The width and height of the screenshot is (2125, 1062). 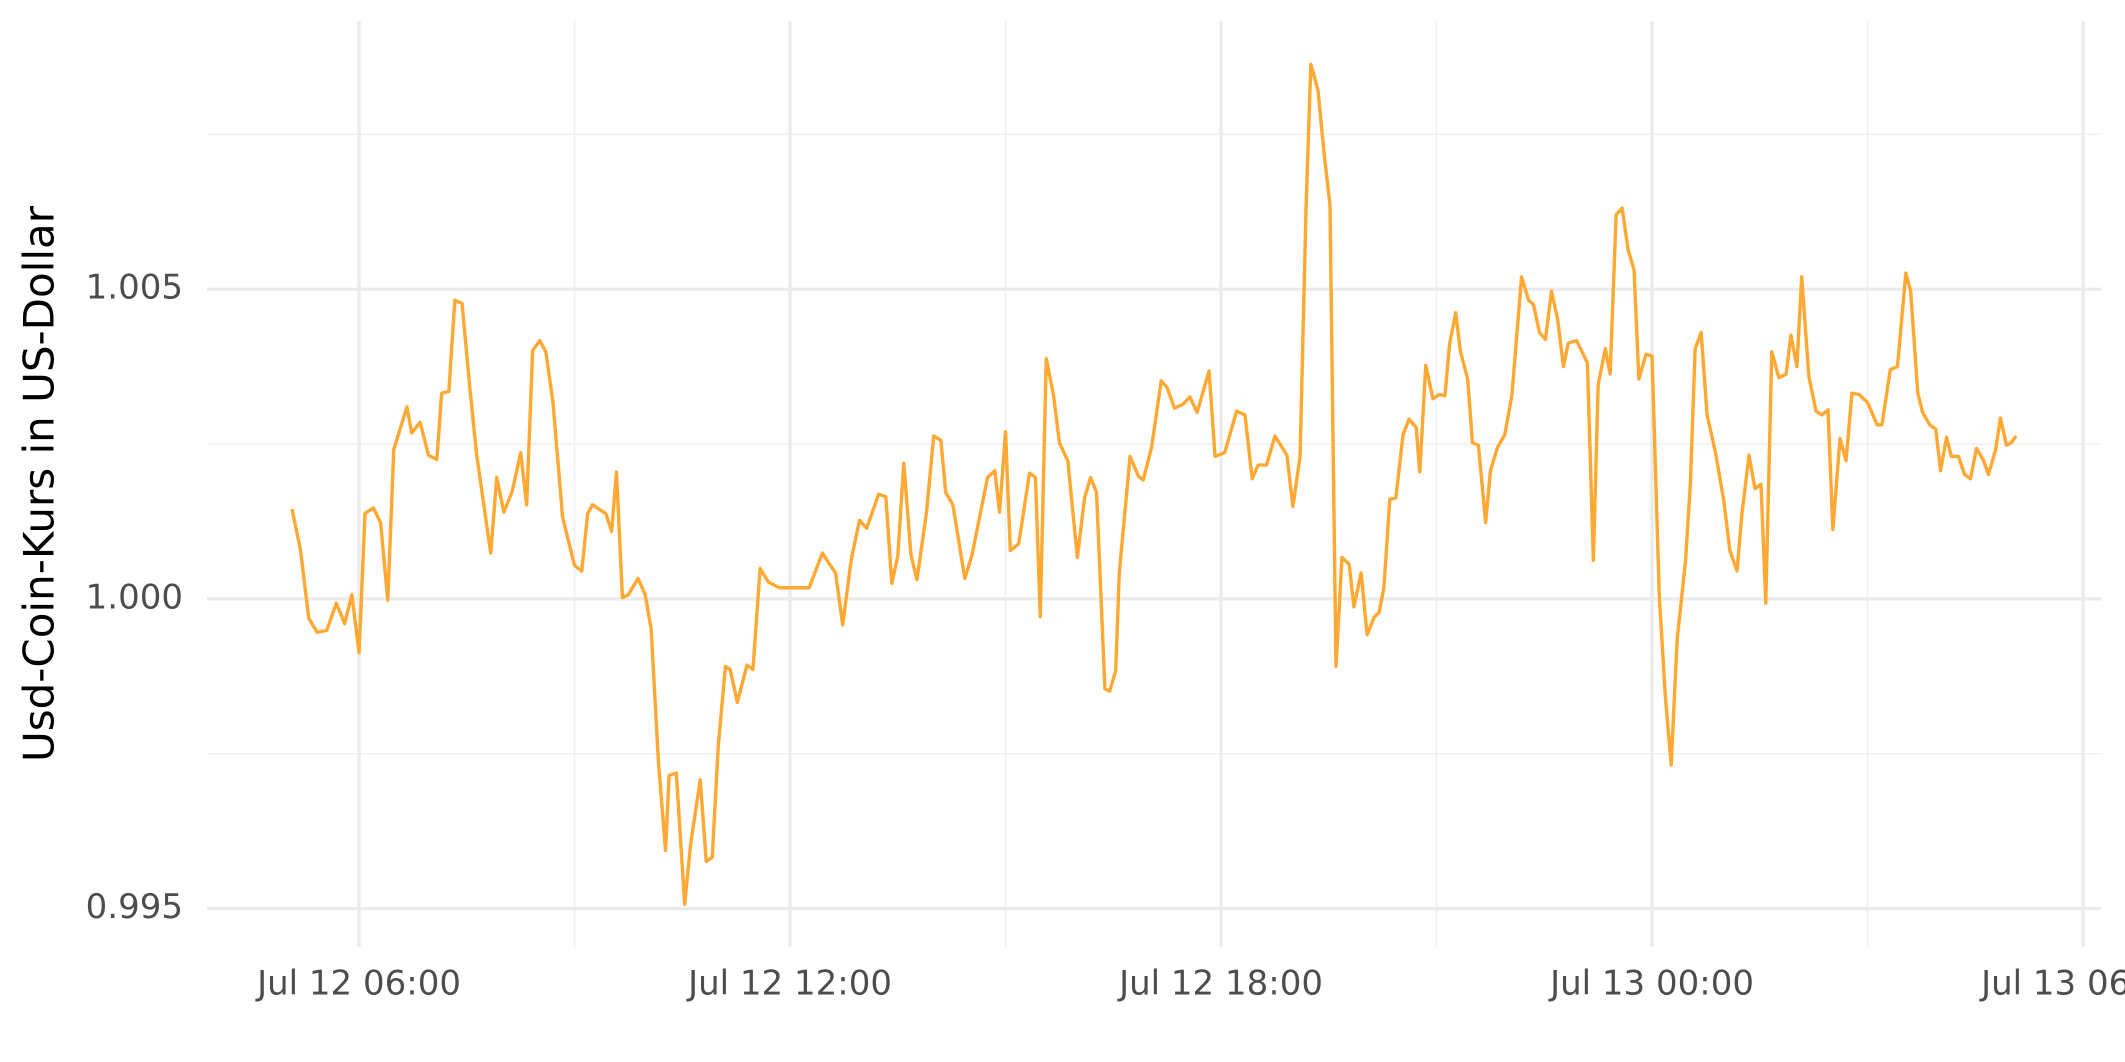 I want to click on y-tick-label: 1.005, so click(x=134, y=288).